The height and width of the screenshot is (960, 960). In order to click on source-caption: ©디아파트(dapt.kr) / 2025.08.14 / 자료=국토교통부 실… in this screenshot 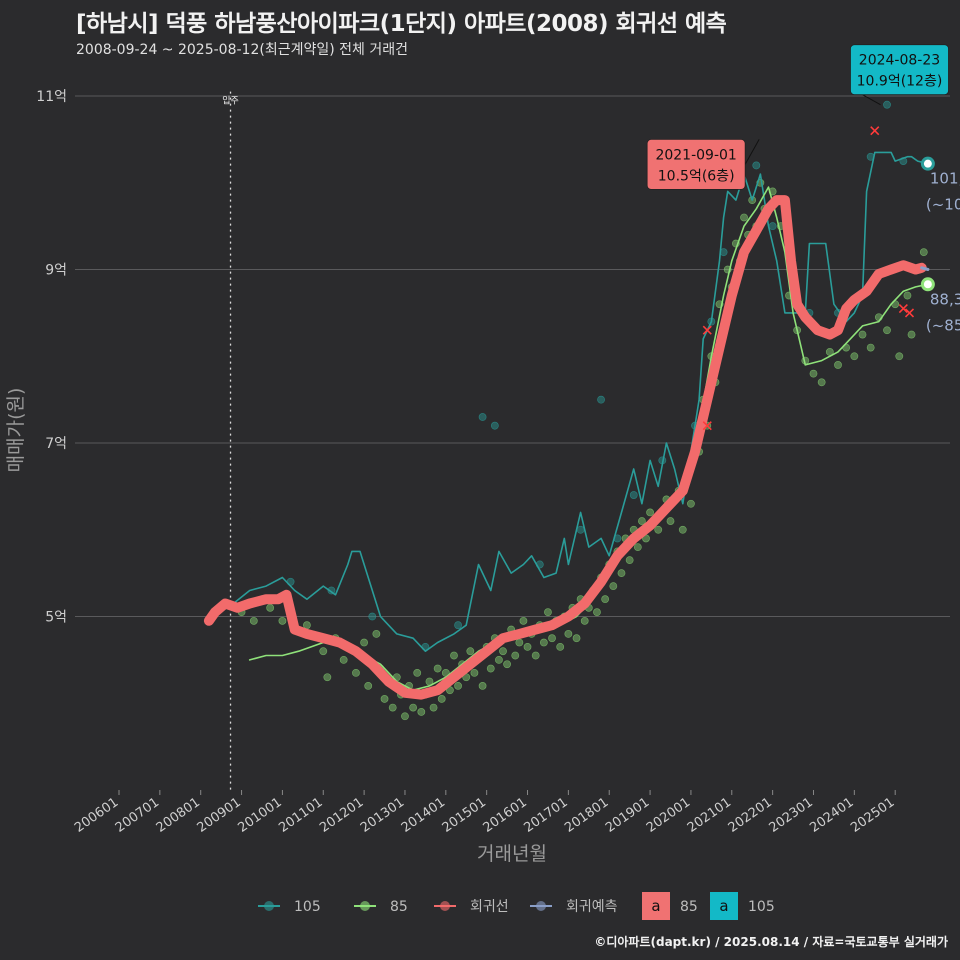, I will do `click(771, 942)`.